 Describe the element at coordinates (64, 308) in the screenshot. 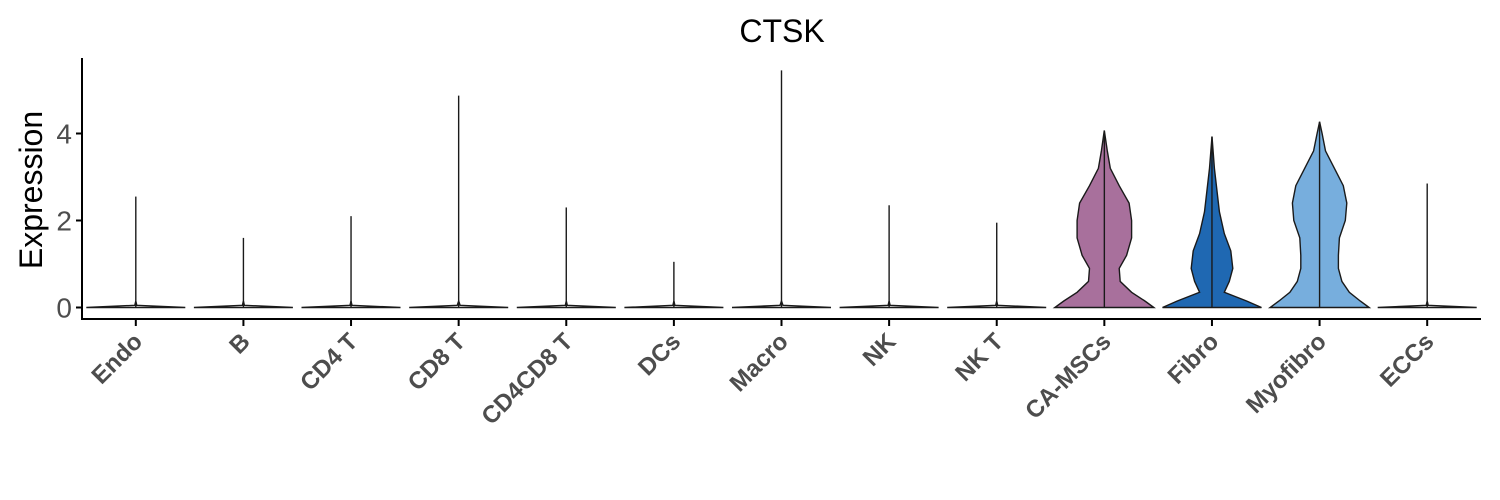

I see `y-tick-label: 0` at that location.